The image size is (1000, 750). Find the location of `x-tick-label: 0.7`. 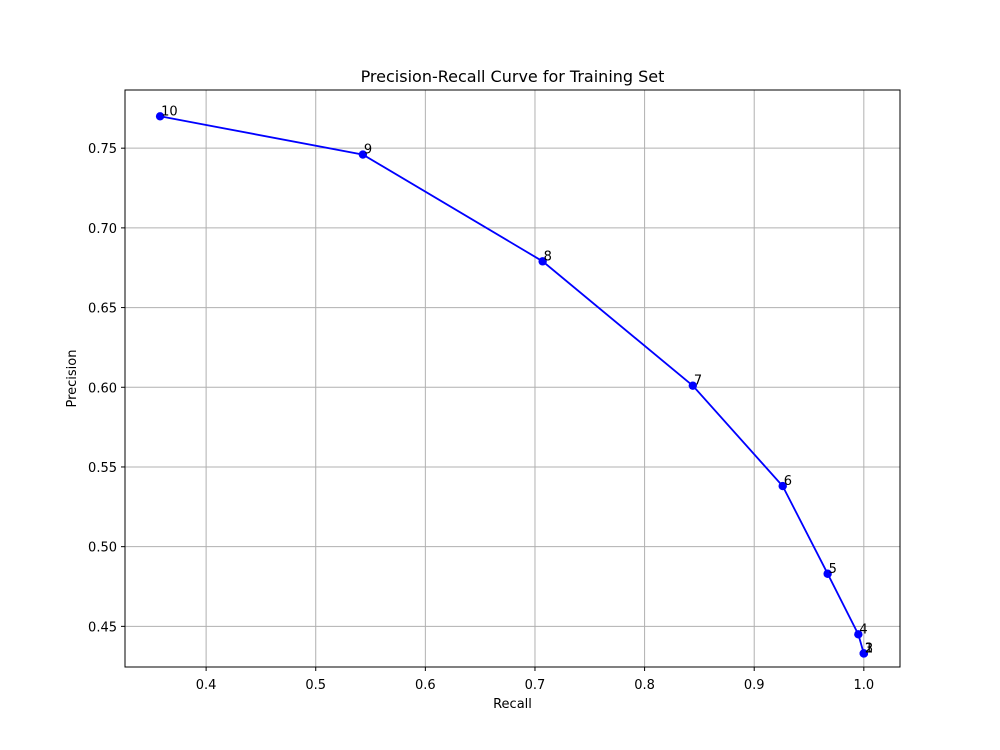

x-tick-label: 0.7 is located at coordinates (535, 685).